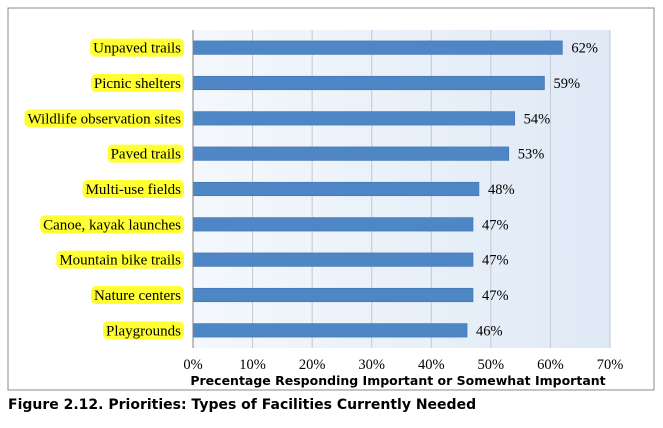  I want to click on category-label: Multi-use fields, so click(134, 190).